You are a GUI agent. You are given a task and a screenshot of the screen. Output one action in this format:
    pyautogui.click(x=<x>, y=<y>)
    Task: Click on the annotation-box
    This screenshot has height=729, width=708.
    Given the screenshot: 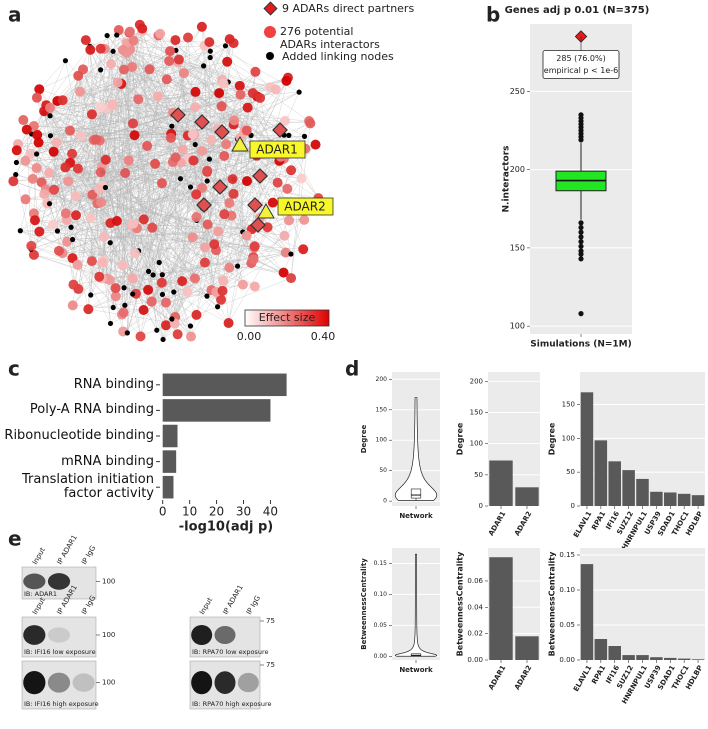 What is the action you would take?
    pyautogui.click(x=581, y=64)
    